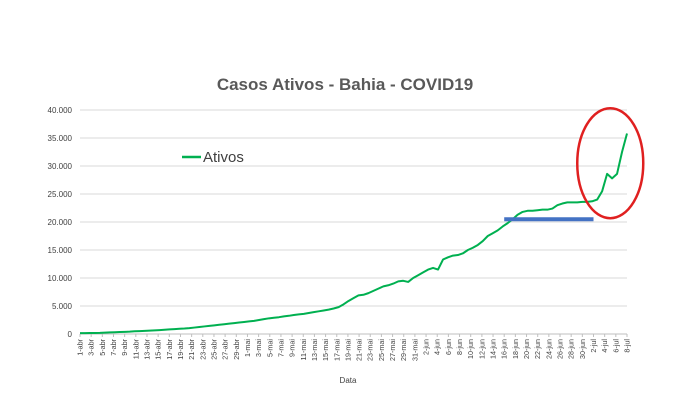 This screenshot has height=417, width=678. What do you see at coordinates (627, 346) in the screenshot?
I see `x-tick-label: 8-jul` at bounding box center [627, 346].